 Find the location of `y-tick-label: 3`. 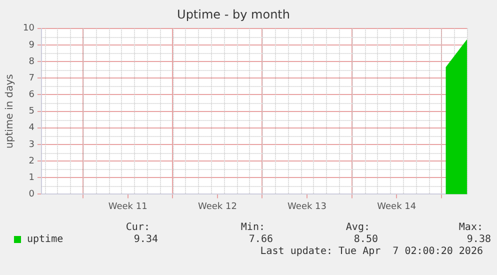

y-tick-label: 3 is located at coordinates (31, 145).